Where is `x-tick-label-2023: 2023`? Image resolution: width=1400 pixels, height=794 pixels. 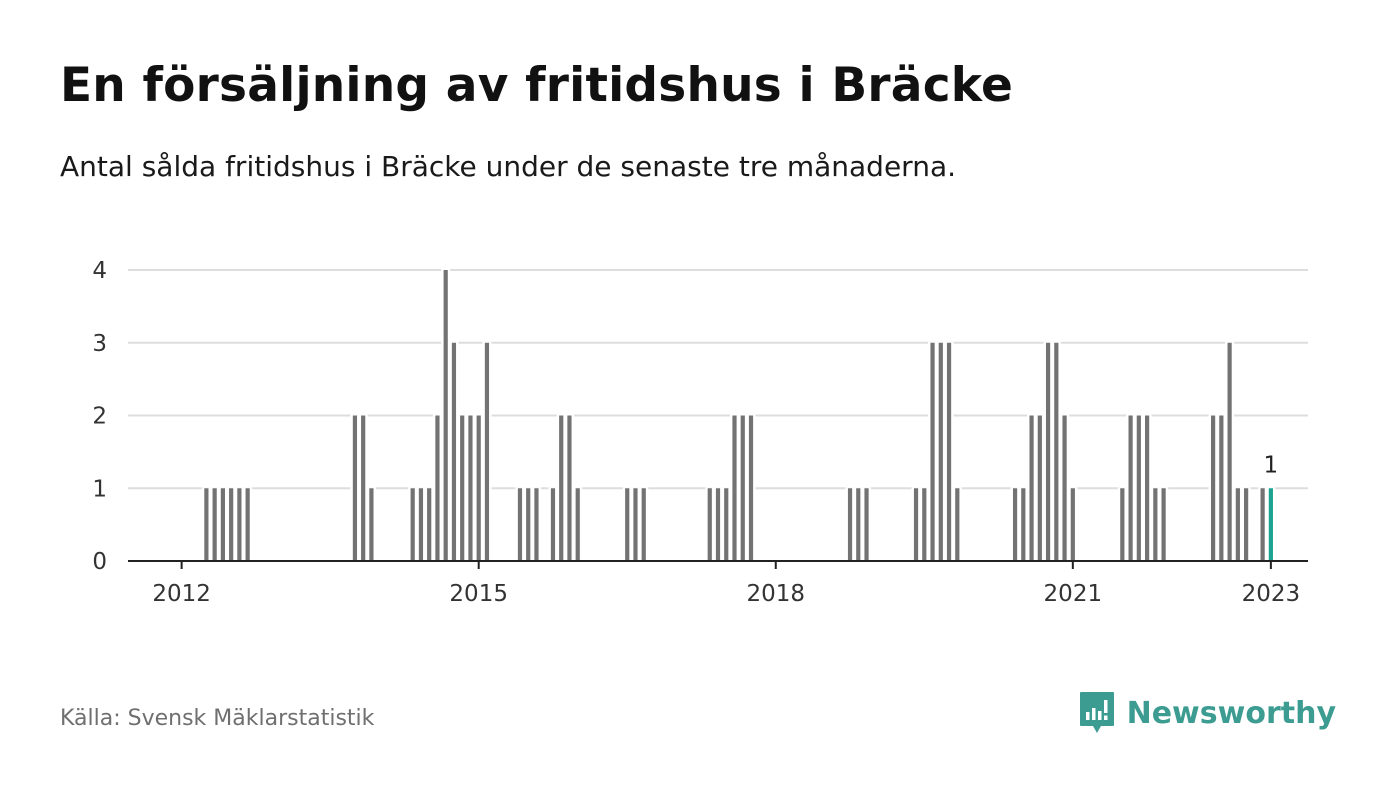 x-tick-label-2023: 2023 is located at coordinates (1271, 594).